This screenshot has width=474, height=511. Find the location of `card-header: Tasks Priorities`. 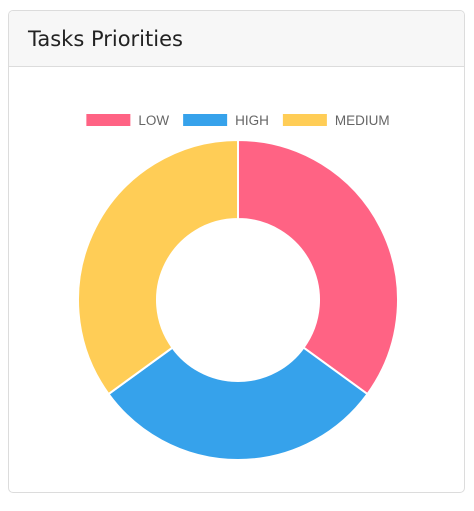

card-header: Tasks Priorities is located at coordinates (236, 39).